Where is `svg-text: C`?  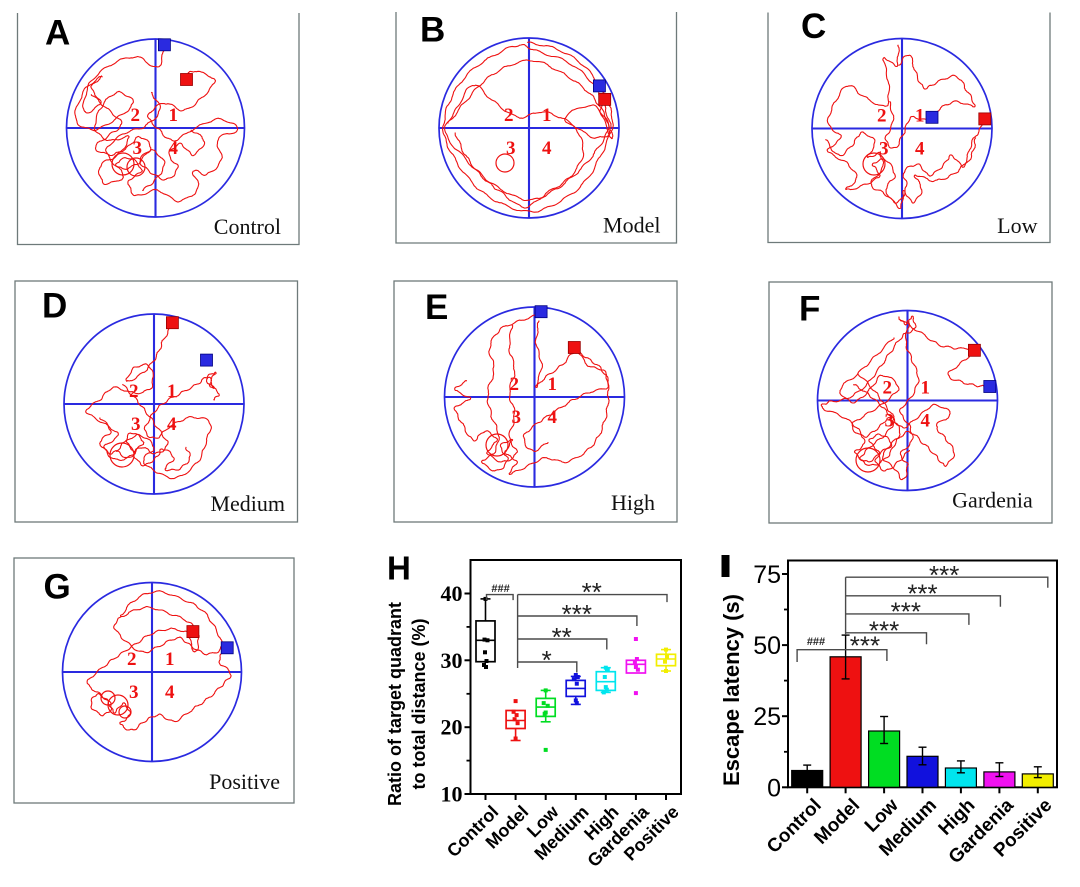
svg-text: C is located at coordinates (813, 26).